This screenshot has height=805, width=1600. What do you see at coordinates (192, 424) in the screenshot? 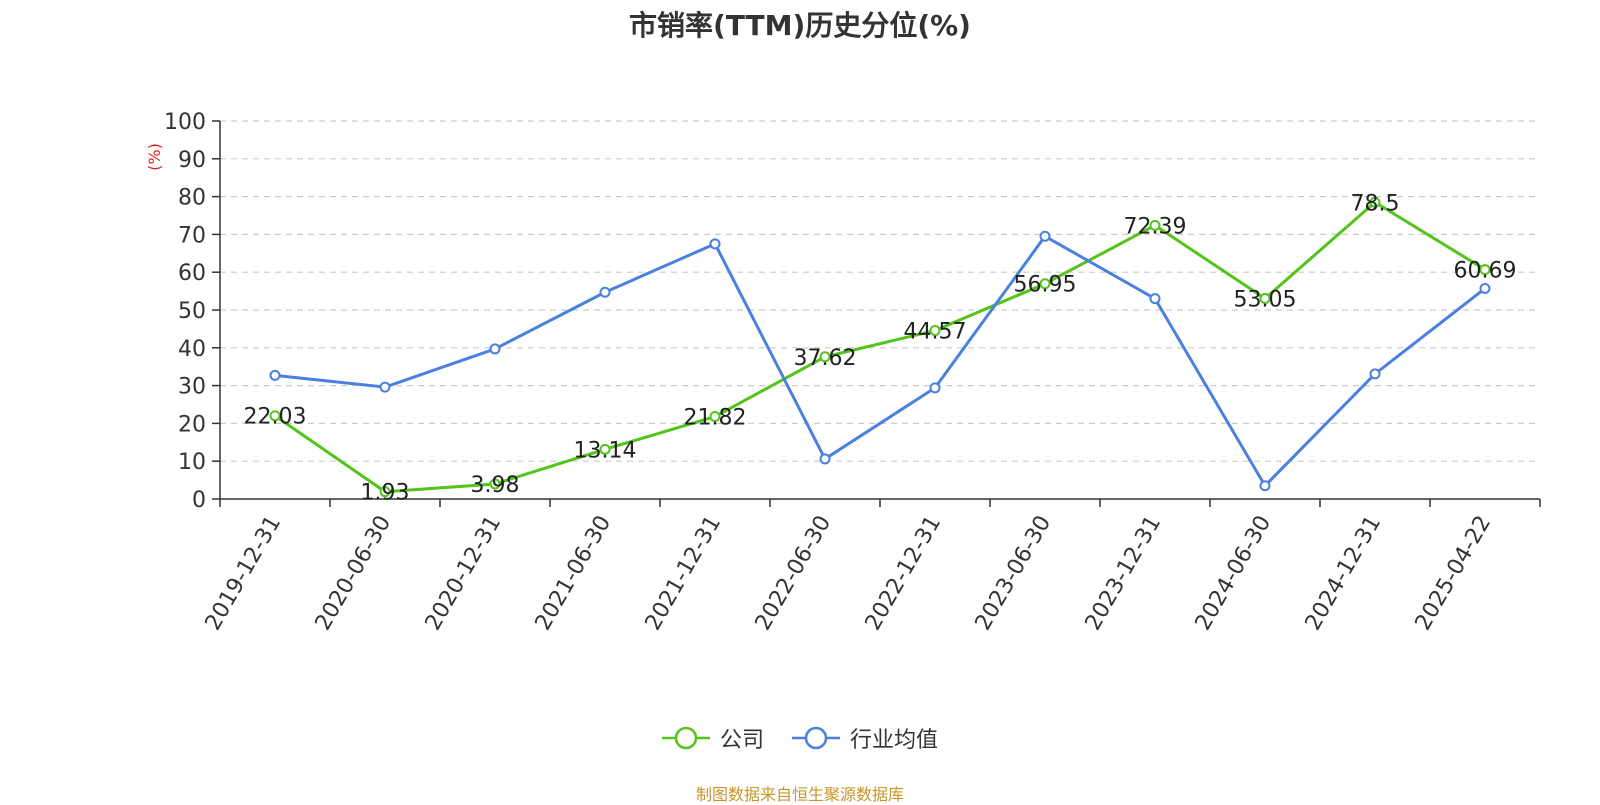
I see `y-tick-label: 20` at bounding box center [192, 424].